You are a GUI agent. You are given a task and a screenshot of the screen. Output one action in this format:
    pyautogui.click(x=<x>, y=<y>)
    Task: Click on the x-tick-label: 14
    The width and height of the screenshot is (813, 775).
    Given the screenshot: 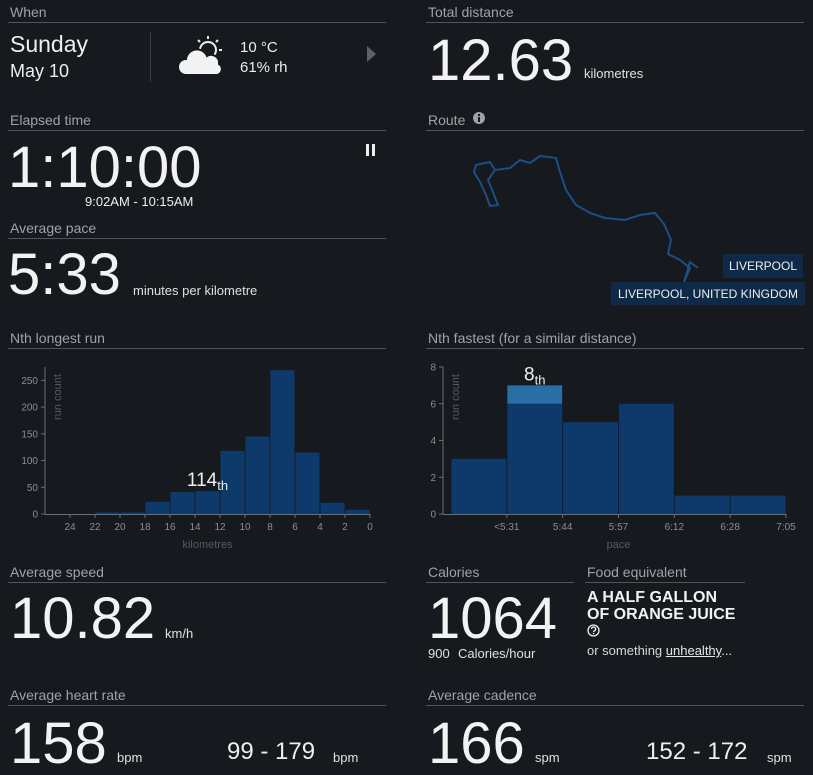 What is the action you would take?
    pyautogui.click(x=195, y=527)
    